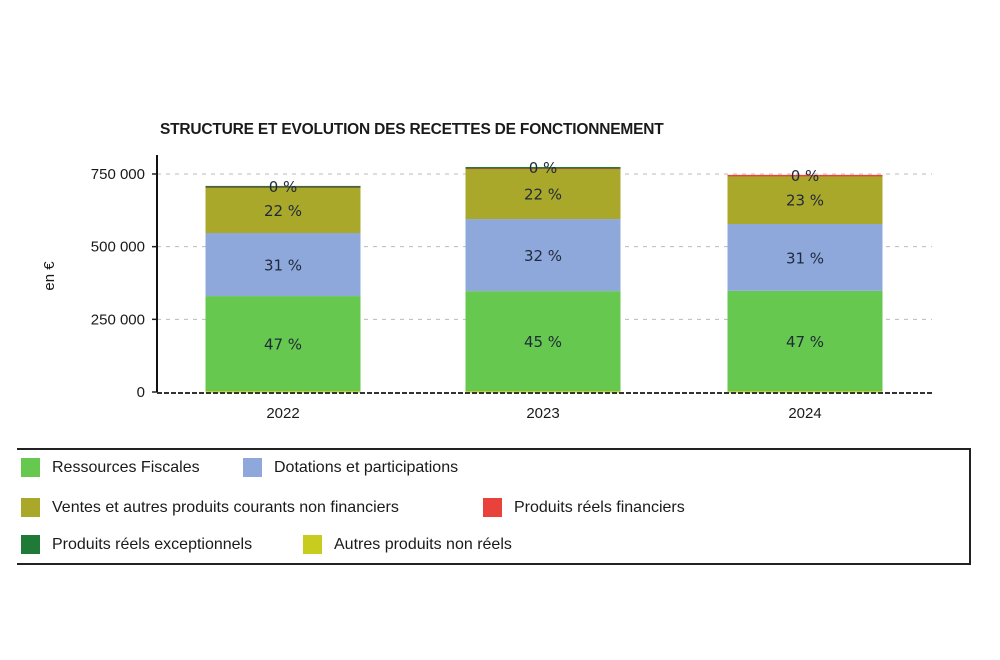 The image size is (1000, 660). What do you see at coordinates (423, 544) in the screenshot?
I see `legend-label: Autres produits non réels` at bounding box center [423, 544].